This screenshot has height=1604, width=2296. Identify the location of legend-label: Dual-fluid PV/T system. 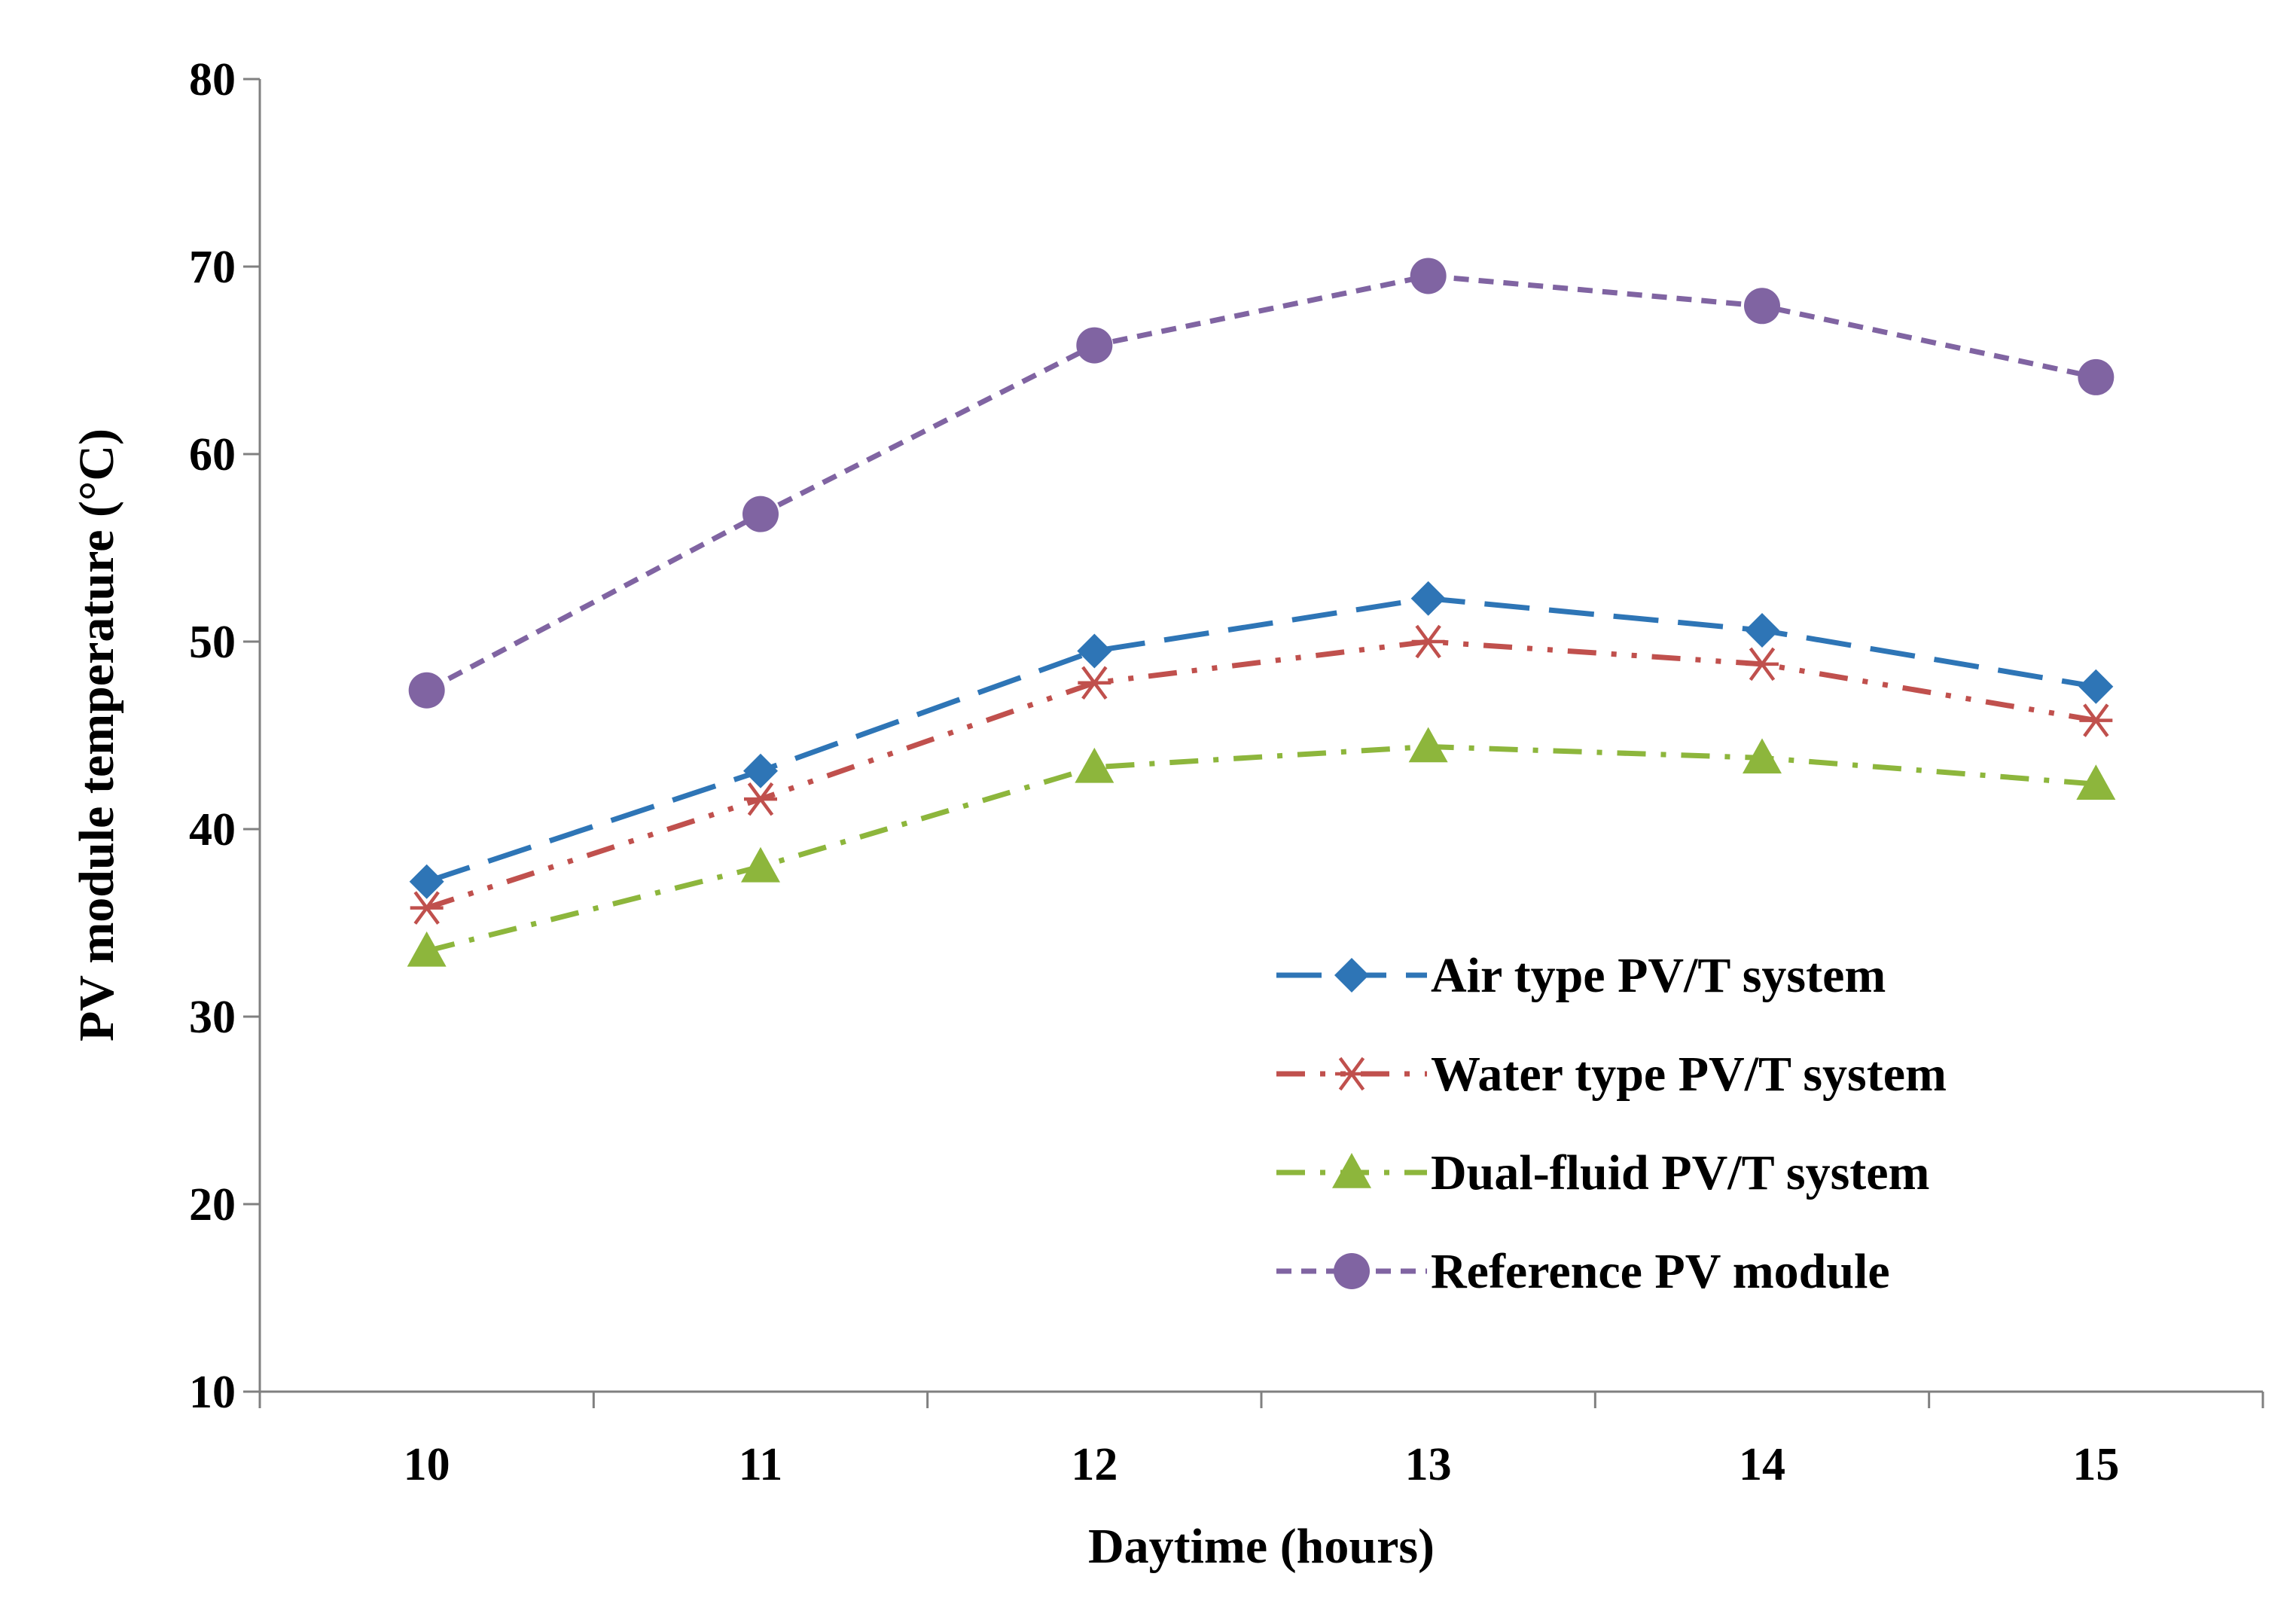
(1681, 1172).